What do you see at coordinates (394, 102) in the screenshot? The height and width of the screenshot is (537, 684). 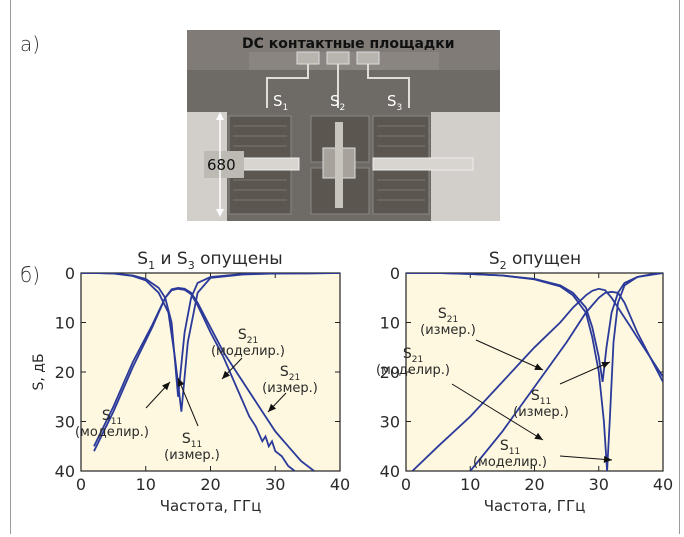 I see `switch-s3-label: S3` at bounding box center [394, 102].